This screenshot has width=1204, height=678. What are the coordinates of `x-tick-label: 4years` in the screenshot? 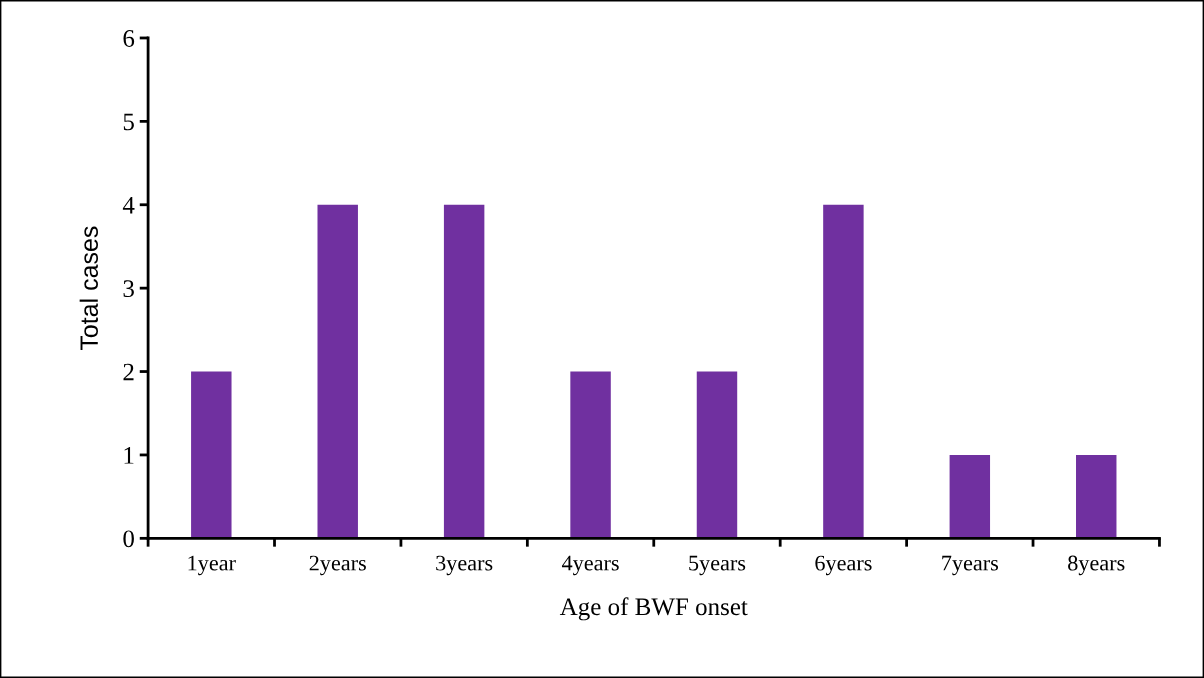 It's located at (590, 565).